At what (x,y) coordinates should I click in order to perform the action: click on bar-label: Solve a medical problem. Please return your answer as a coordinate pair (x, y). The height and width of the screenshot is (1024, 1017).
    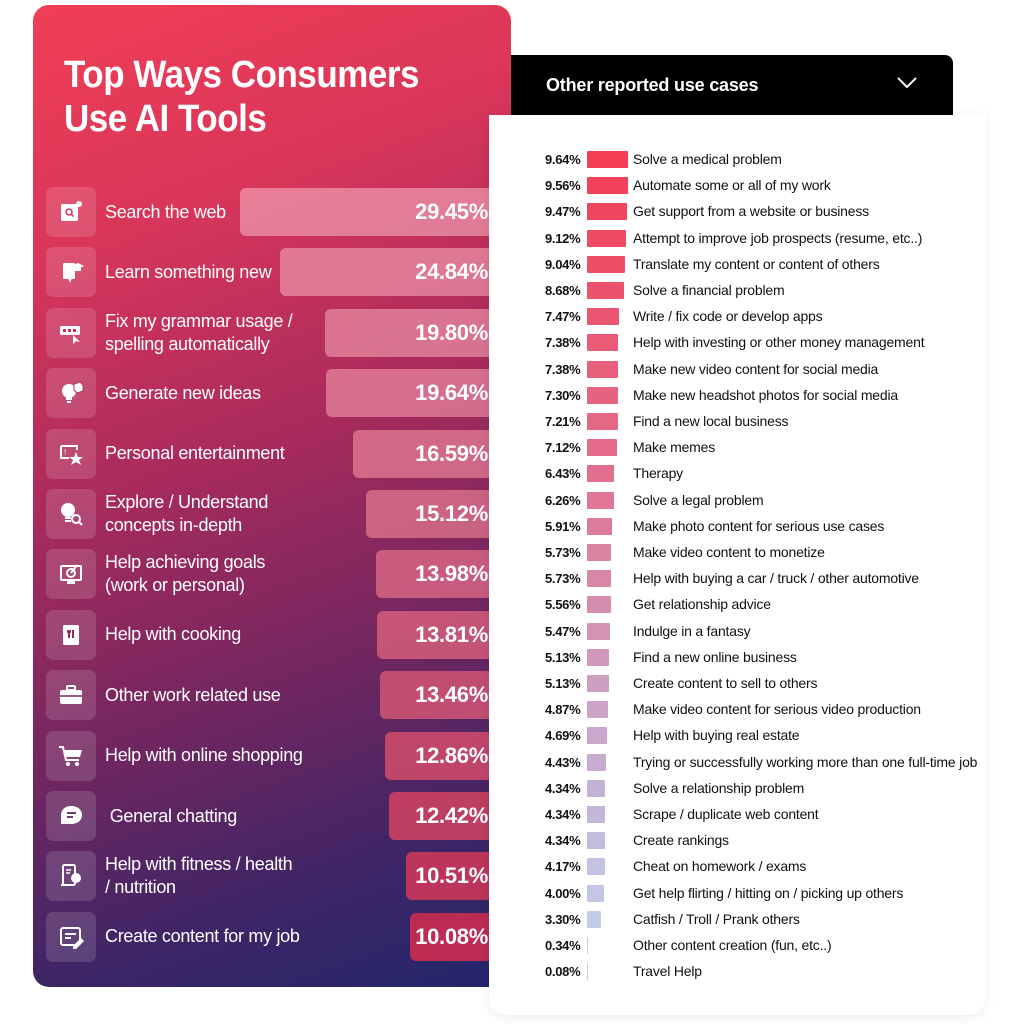
    Looking at the image, I should click on (707, 159).